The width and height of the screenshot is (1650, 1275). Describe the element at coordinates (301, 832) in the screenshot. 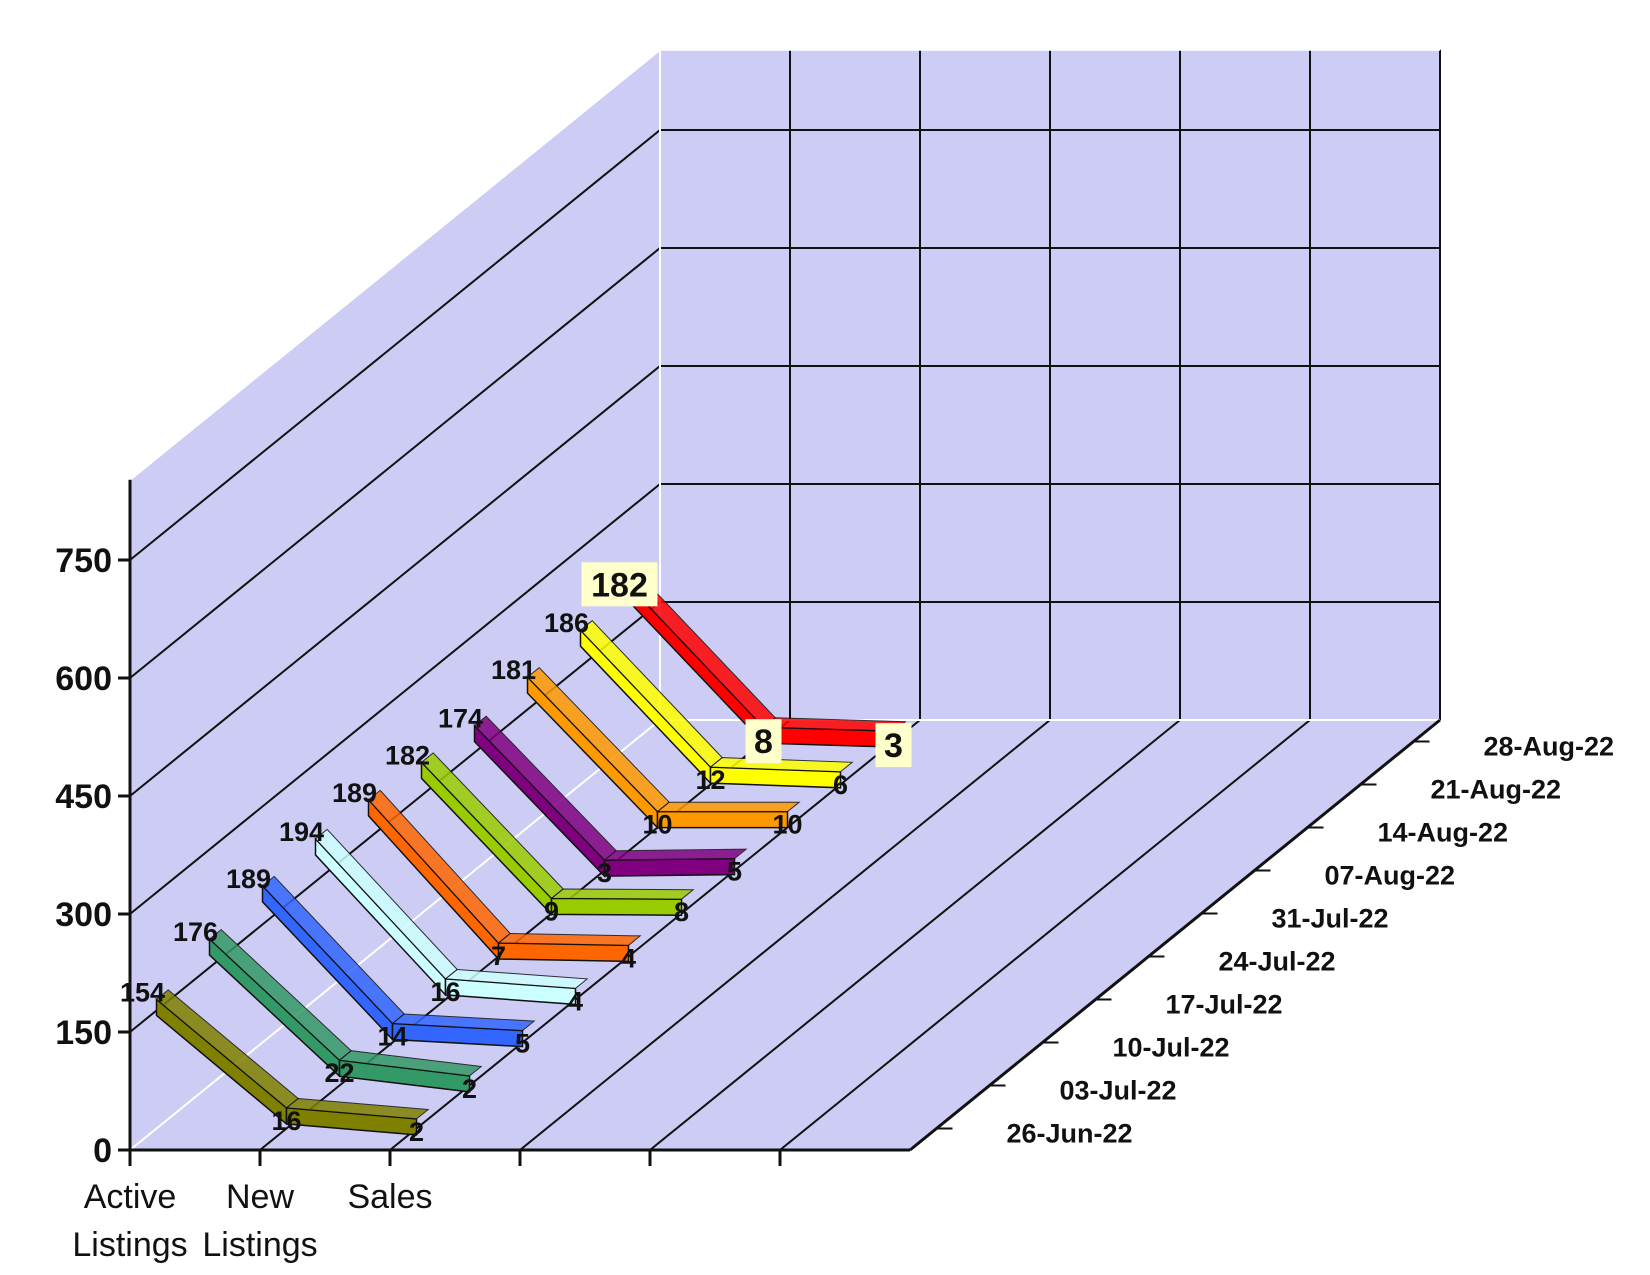

I see `data-label: 194` at that location.